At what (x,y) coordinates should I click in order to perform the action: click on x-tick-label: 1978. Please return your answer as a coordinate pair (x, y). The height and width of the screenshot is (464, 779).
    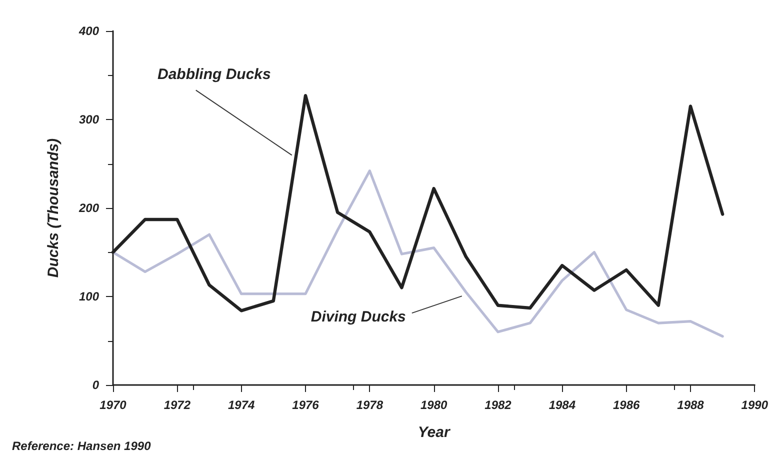
    Looking at the image, I should click on (370, 405).